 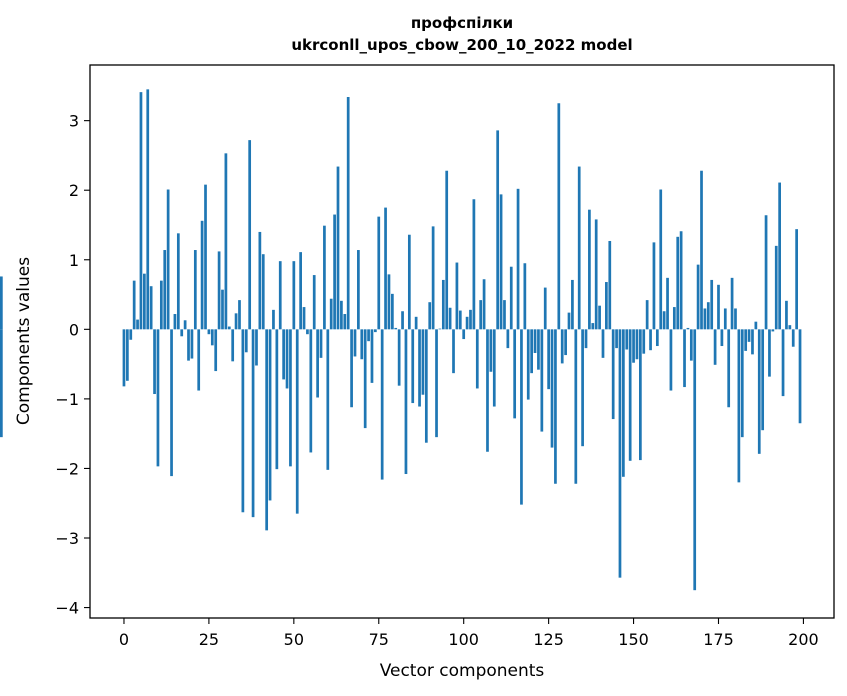 I want to click on y-tick-label: −4, so click(x=67, y=608).